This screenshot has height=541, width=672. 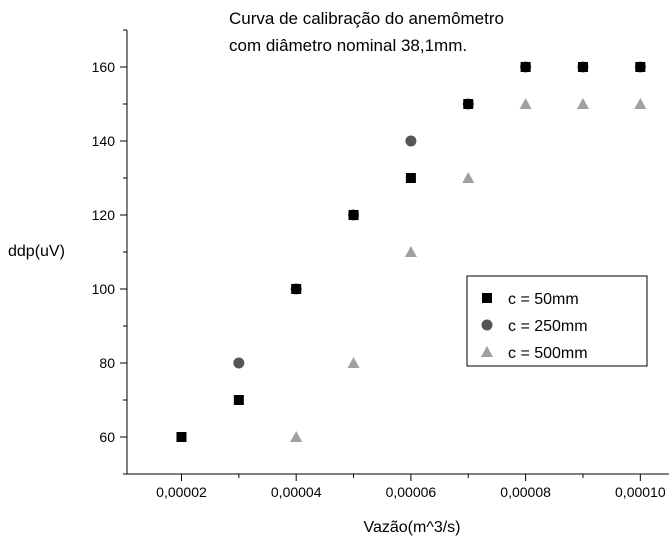 What do you see at coordinates (487, 325) in the screenshot?
I see `legend-marker-circle` at bounding box center [487, 325].